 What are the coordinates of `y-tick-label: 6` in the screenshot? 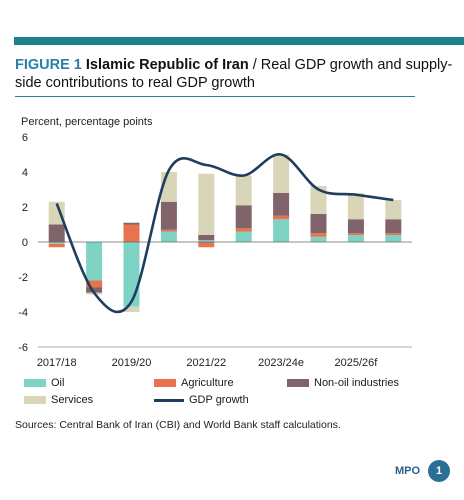 It's located at (25, 138).